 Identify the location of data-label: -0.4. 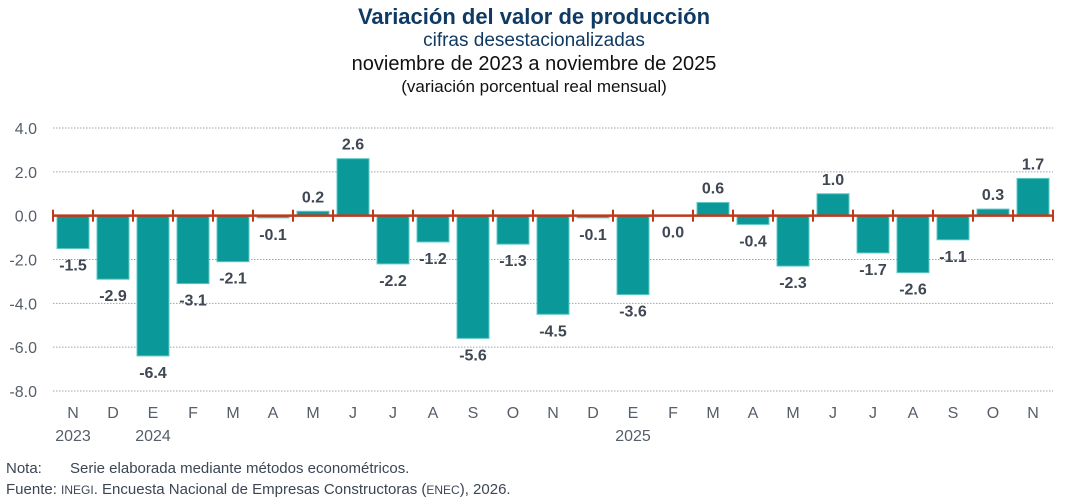
(753, 241).